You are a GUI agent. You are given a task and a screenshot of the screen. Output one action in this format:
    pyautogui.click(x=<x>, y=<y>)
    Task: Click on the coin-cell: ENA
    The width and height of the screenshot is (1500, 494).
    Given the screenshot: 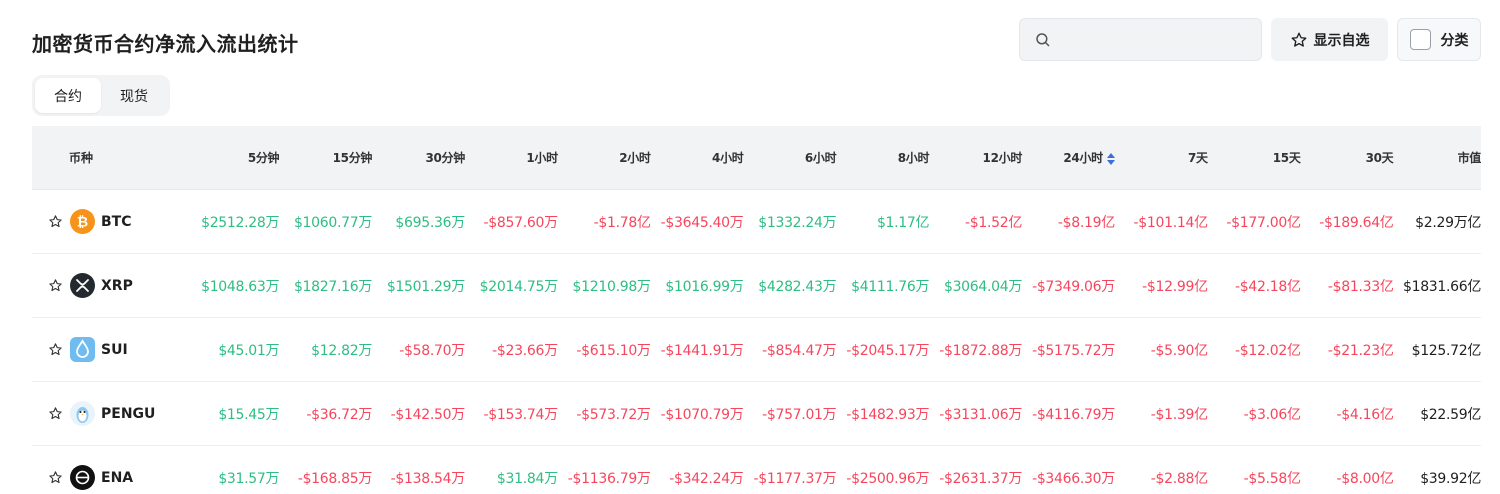 What is the action you would take?
    pyautogui.click(x=109, y=477)
    